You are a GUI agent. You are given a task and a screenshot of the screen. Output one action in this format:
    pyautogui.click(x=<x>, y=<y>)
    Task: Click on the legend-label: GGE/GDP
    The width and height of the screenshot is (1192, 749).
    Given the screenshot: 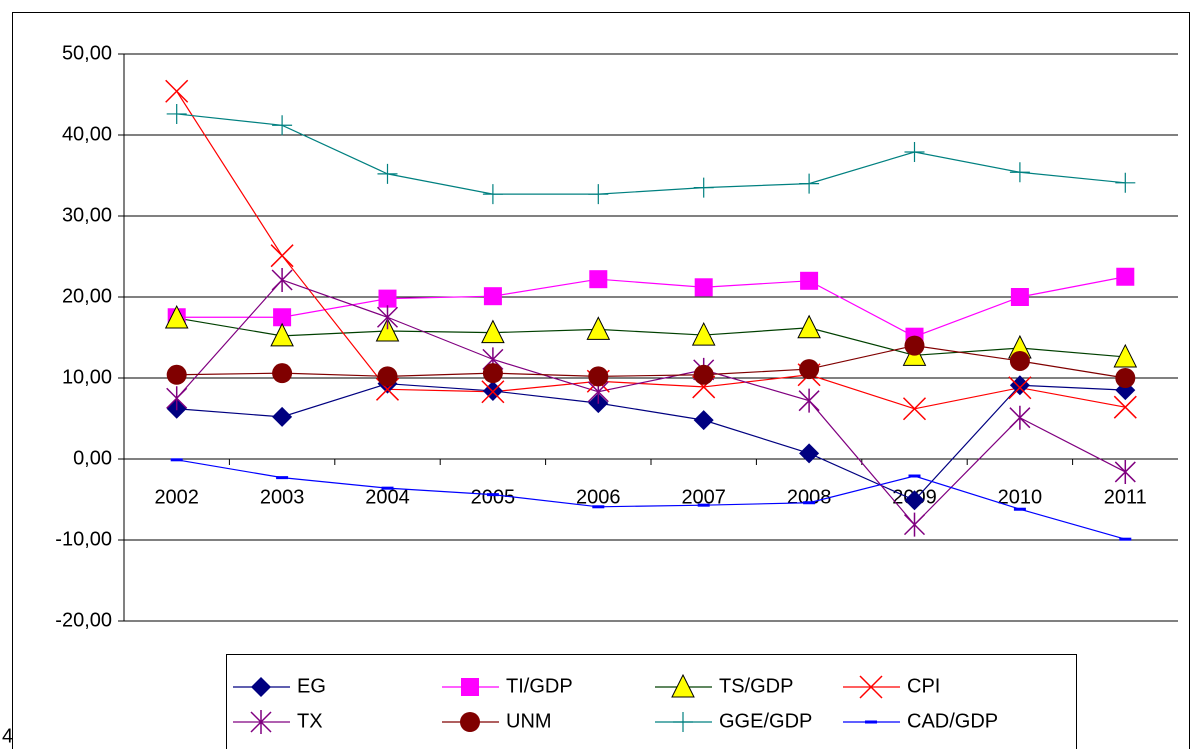 What is the action you would take?
    pyautogui.click(x=765, y=721)
    